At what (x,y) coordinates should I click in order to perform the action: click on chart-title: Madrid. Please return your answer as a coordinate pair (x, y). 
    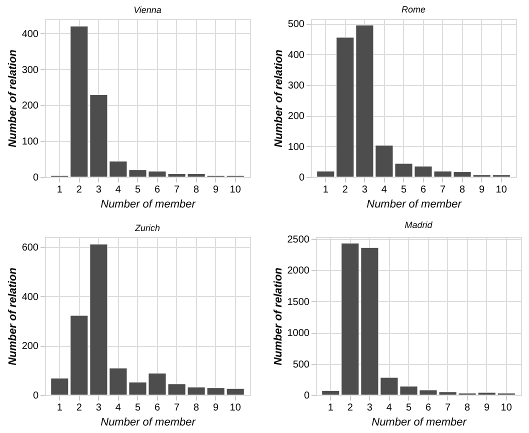
    Looking at the image, I should click on (419, 225).